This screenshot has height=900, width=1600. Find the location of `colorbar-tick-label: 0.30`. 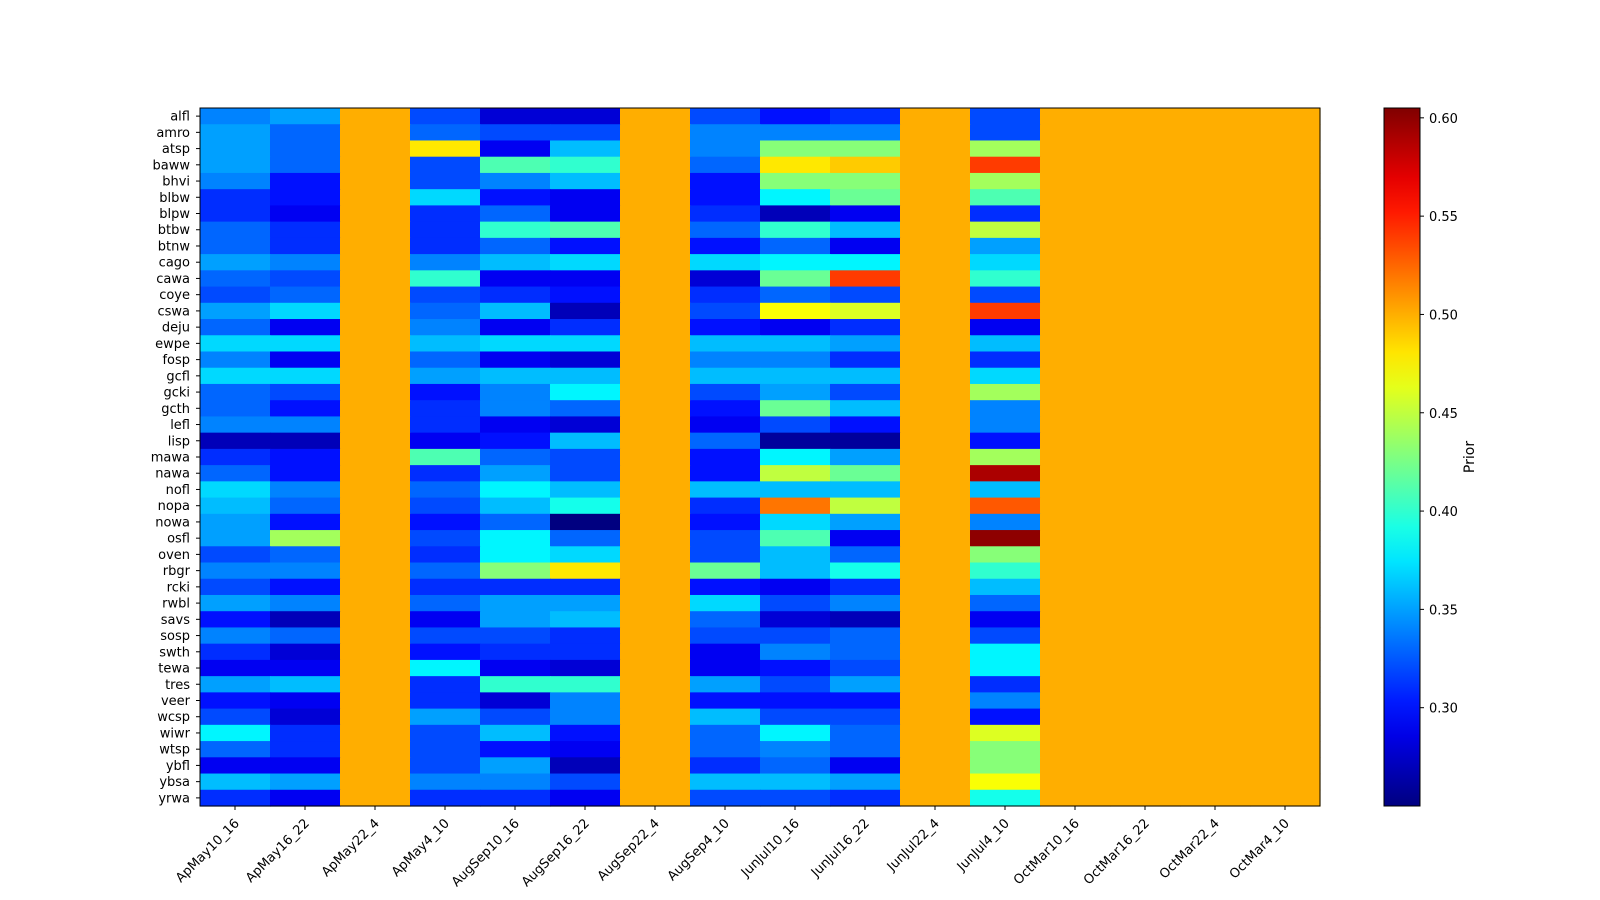

colorbar-tick-label: 0.30 is located at coordinates (1443, 709).